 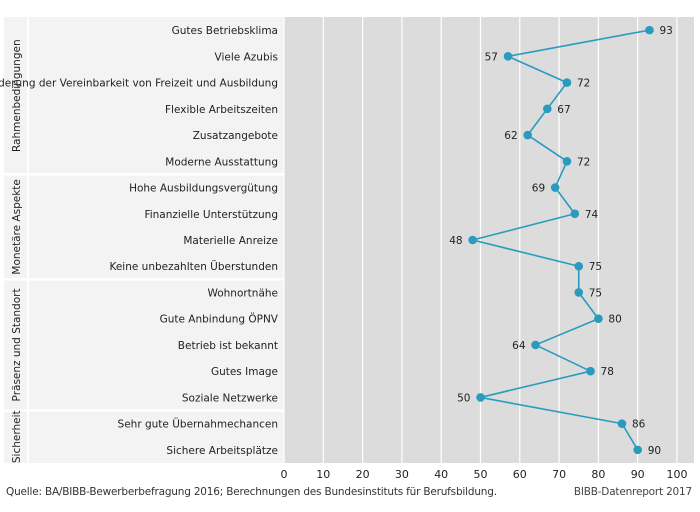 What do you see at coordinates (242, 293) in the screenshot?
I see `category-label: Wohnortnähe` at bounding box center [242, 293].